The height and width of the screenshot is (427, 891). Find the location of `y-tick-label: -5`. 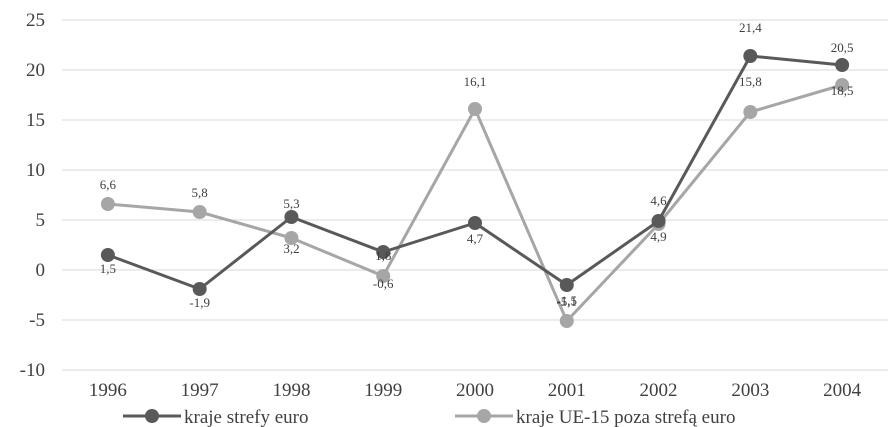

y-tick-label: -5 is located at coordinates (37, 320).